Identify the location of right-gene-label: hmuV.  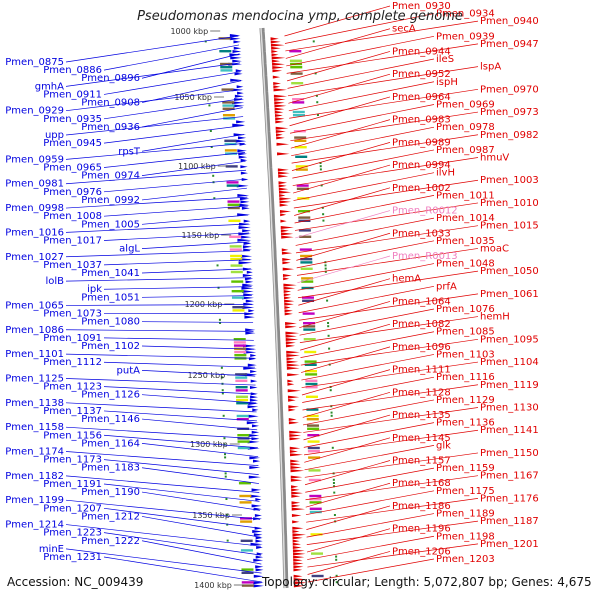
(494, 158).